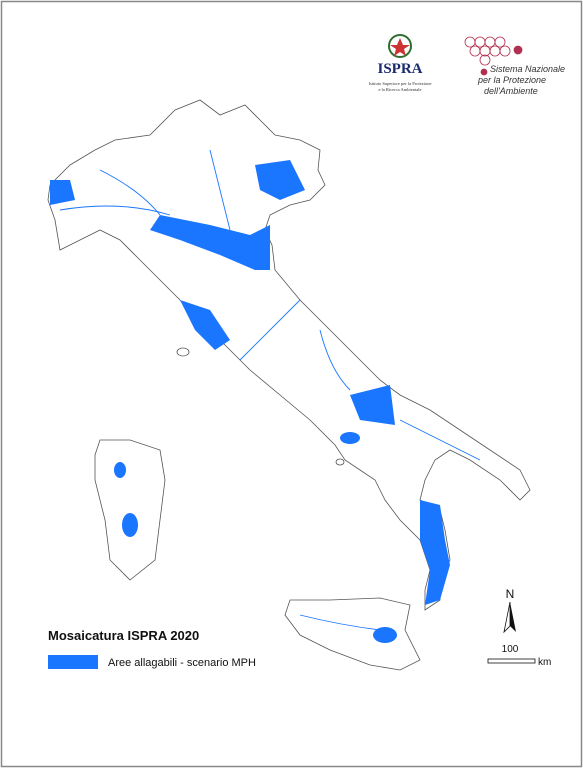 This screenshot has width=583, height=768. What do you see at coordinates (400, 47) in the screenshot?
I see `emblem-star` at bounding box center [400, 47].